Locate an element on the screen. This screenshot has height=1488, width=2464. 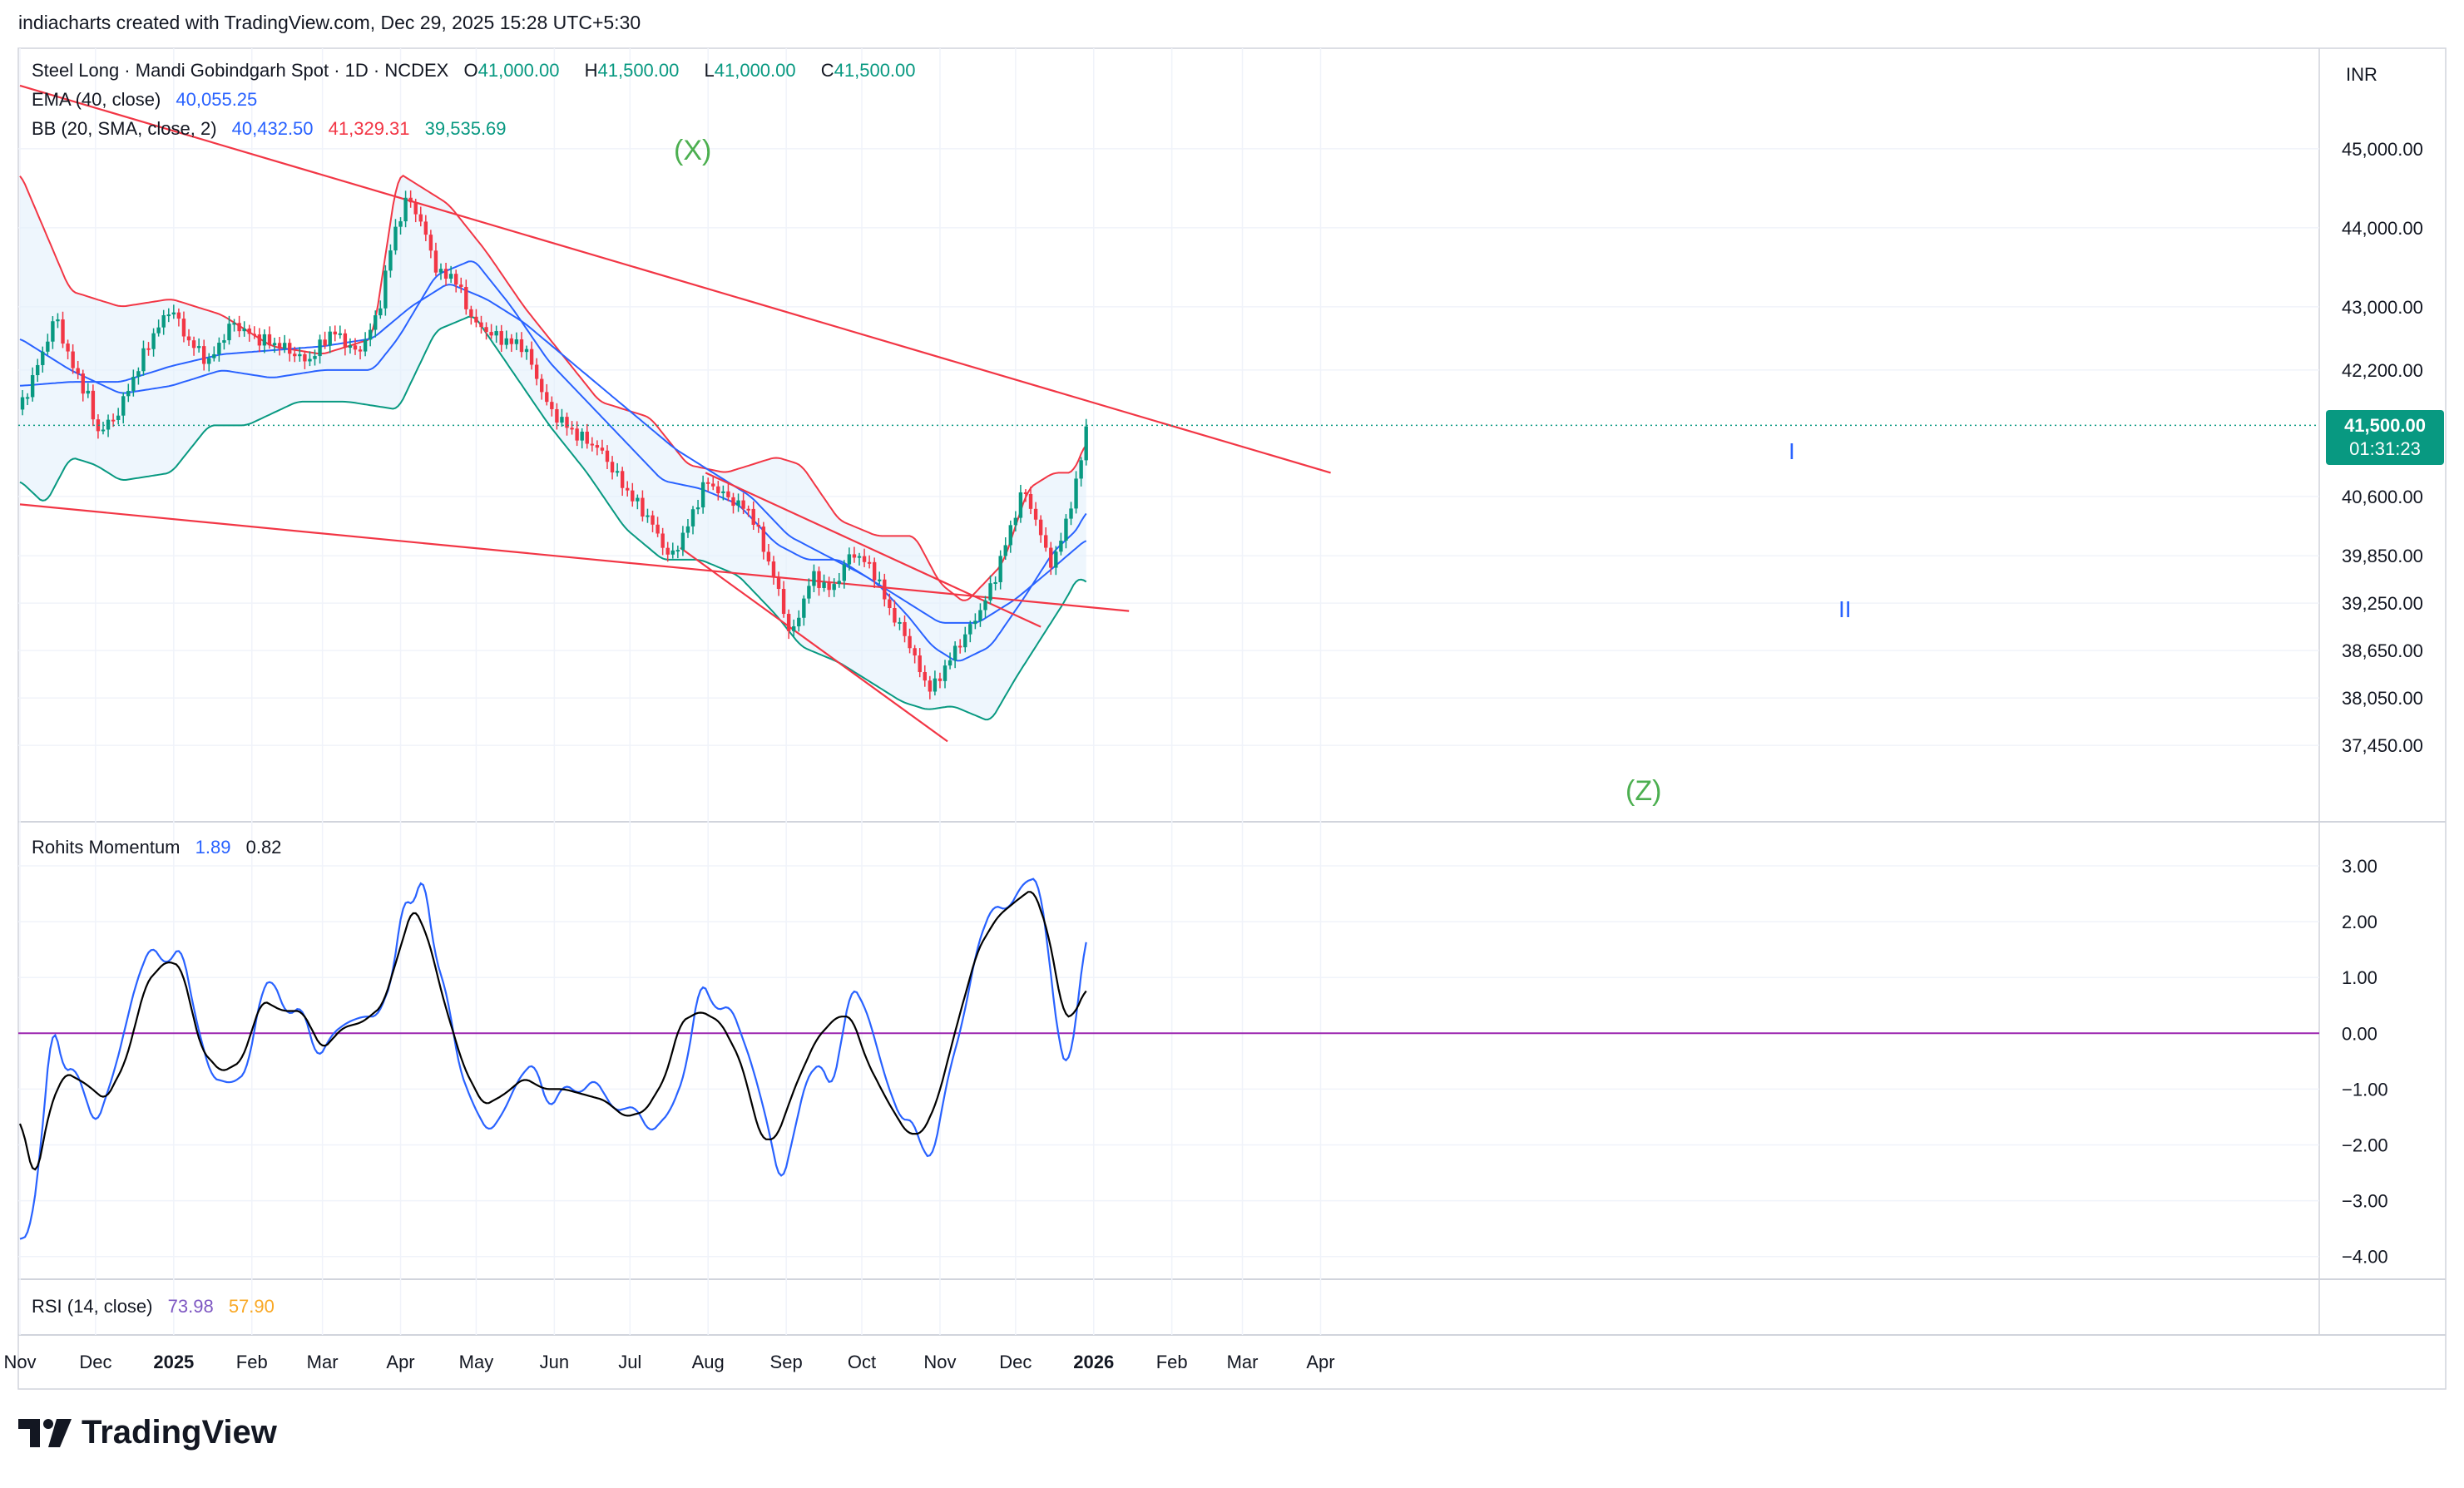
high-value: 41,500.00 is located at coordinates (638, 70).